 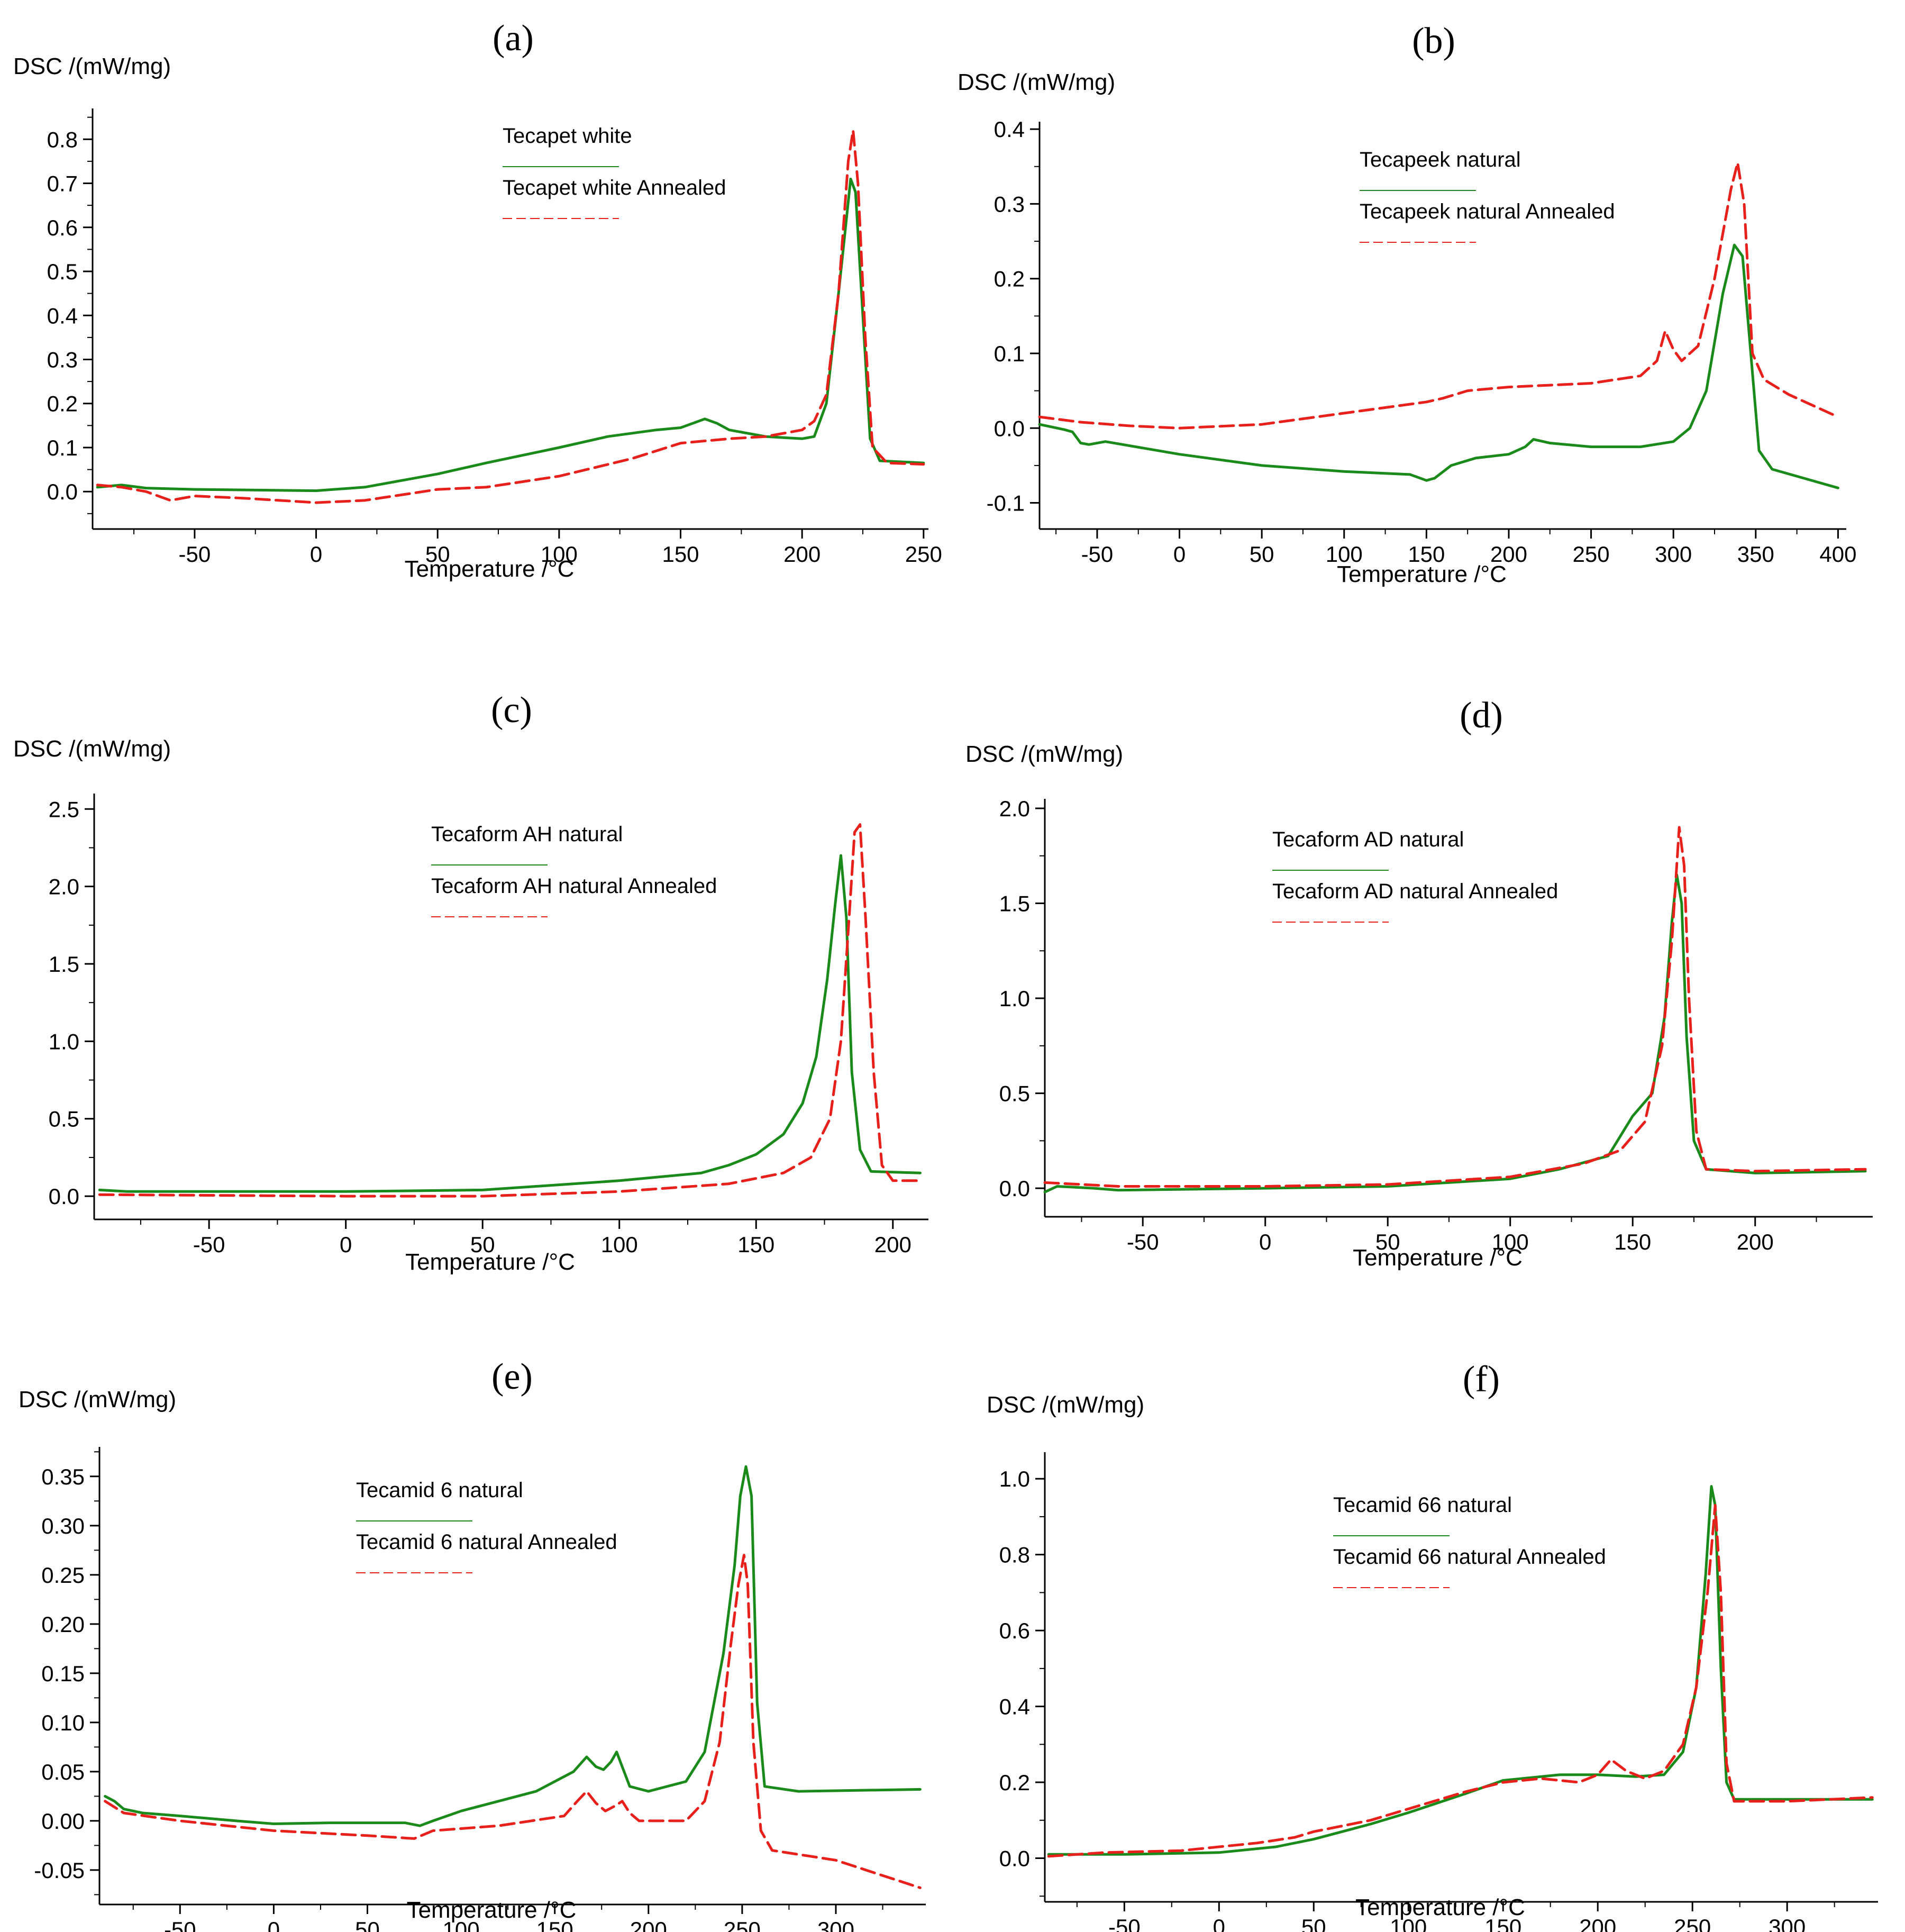 What do you see at coordinates (574, 886) in the screenshot?
I see `legend-label: Tecaform AH natural Annealed` at bounding box center [574, 886].